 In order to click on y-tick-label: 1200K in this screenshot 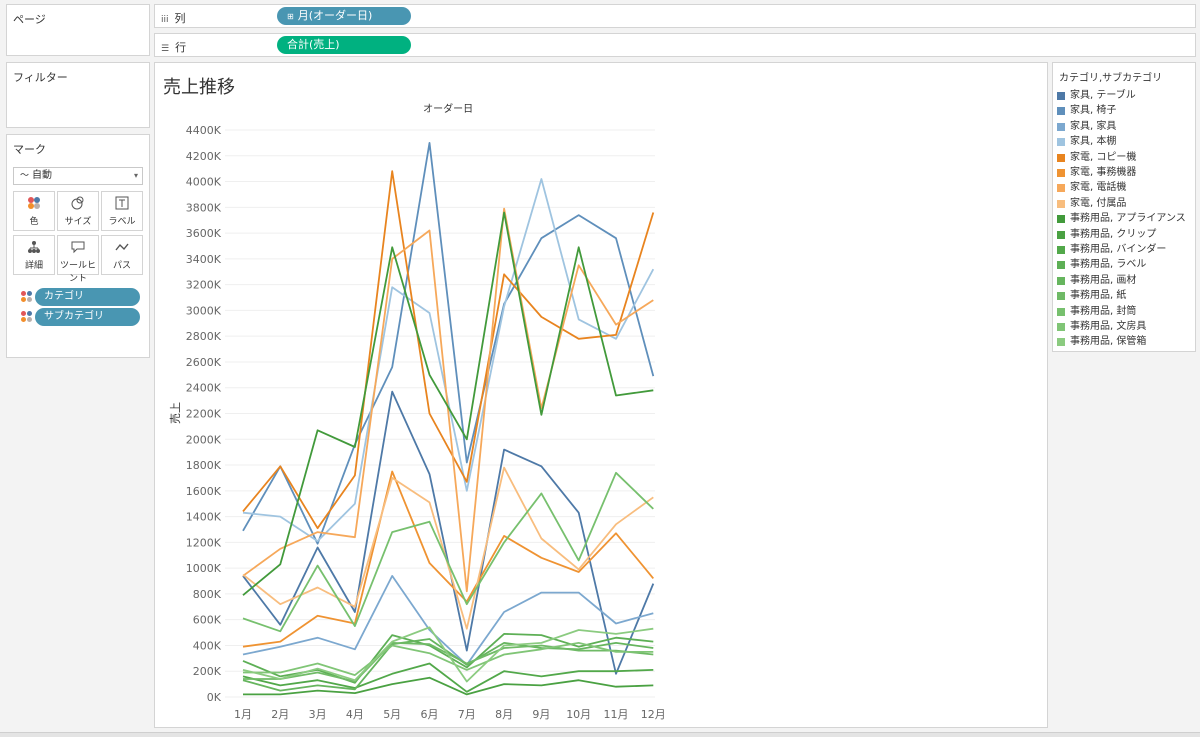, I will do `click(204, 542)`.